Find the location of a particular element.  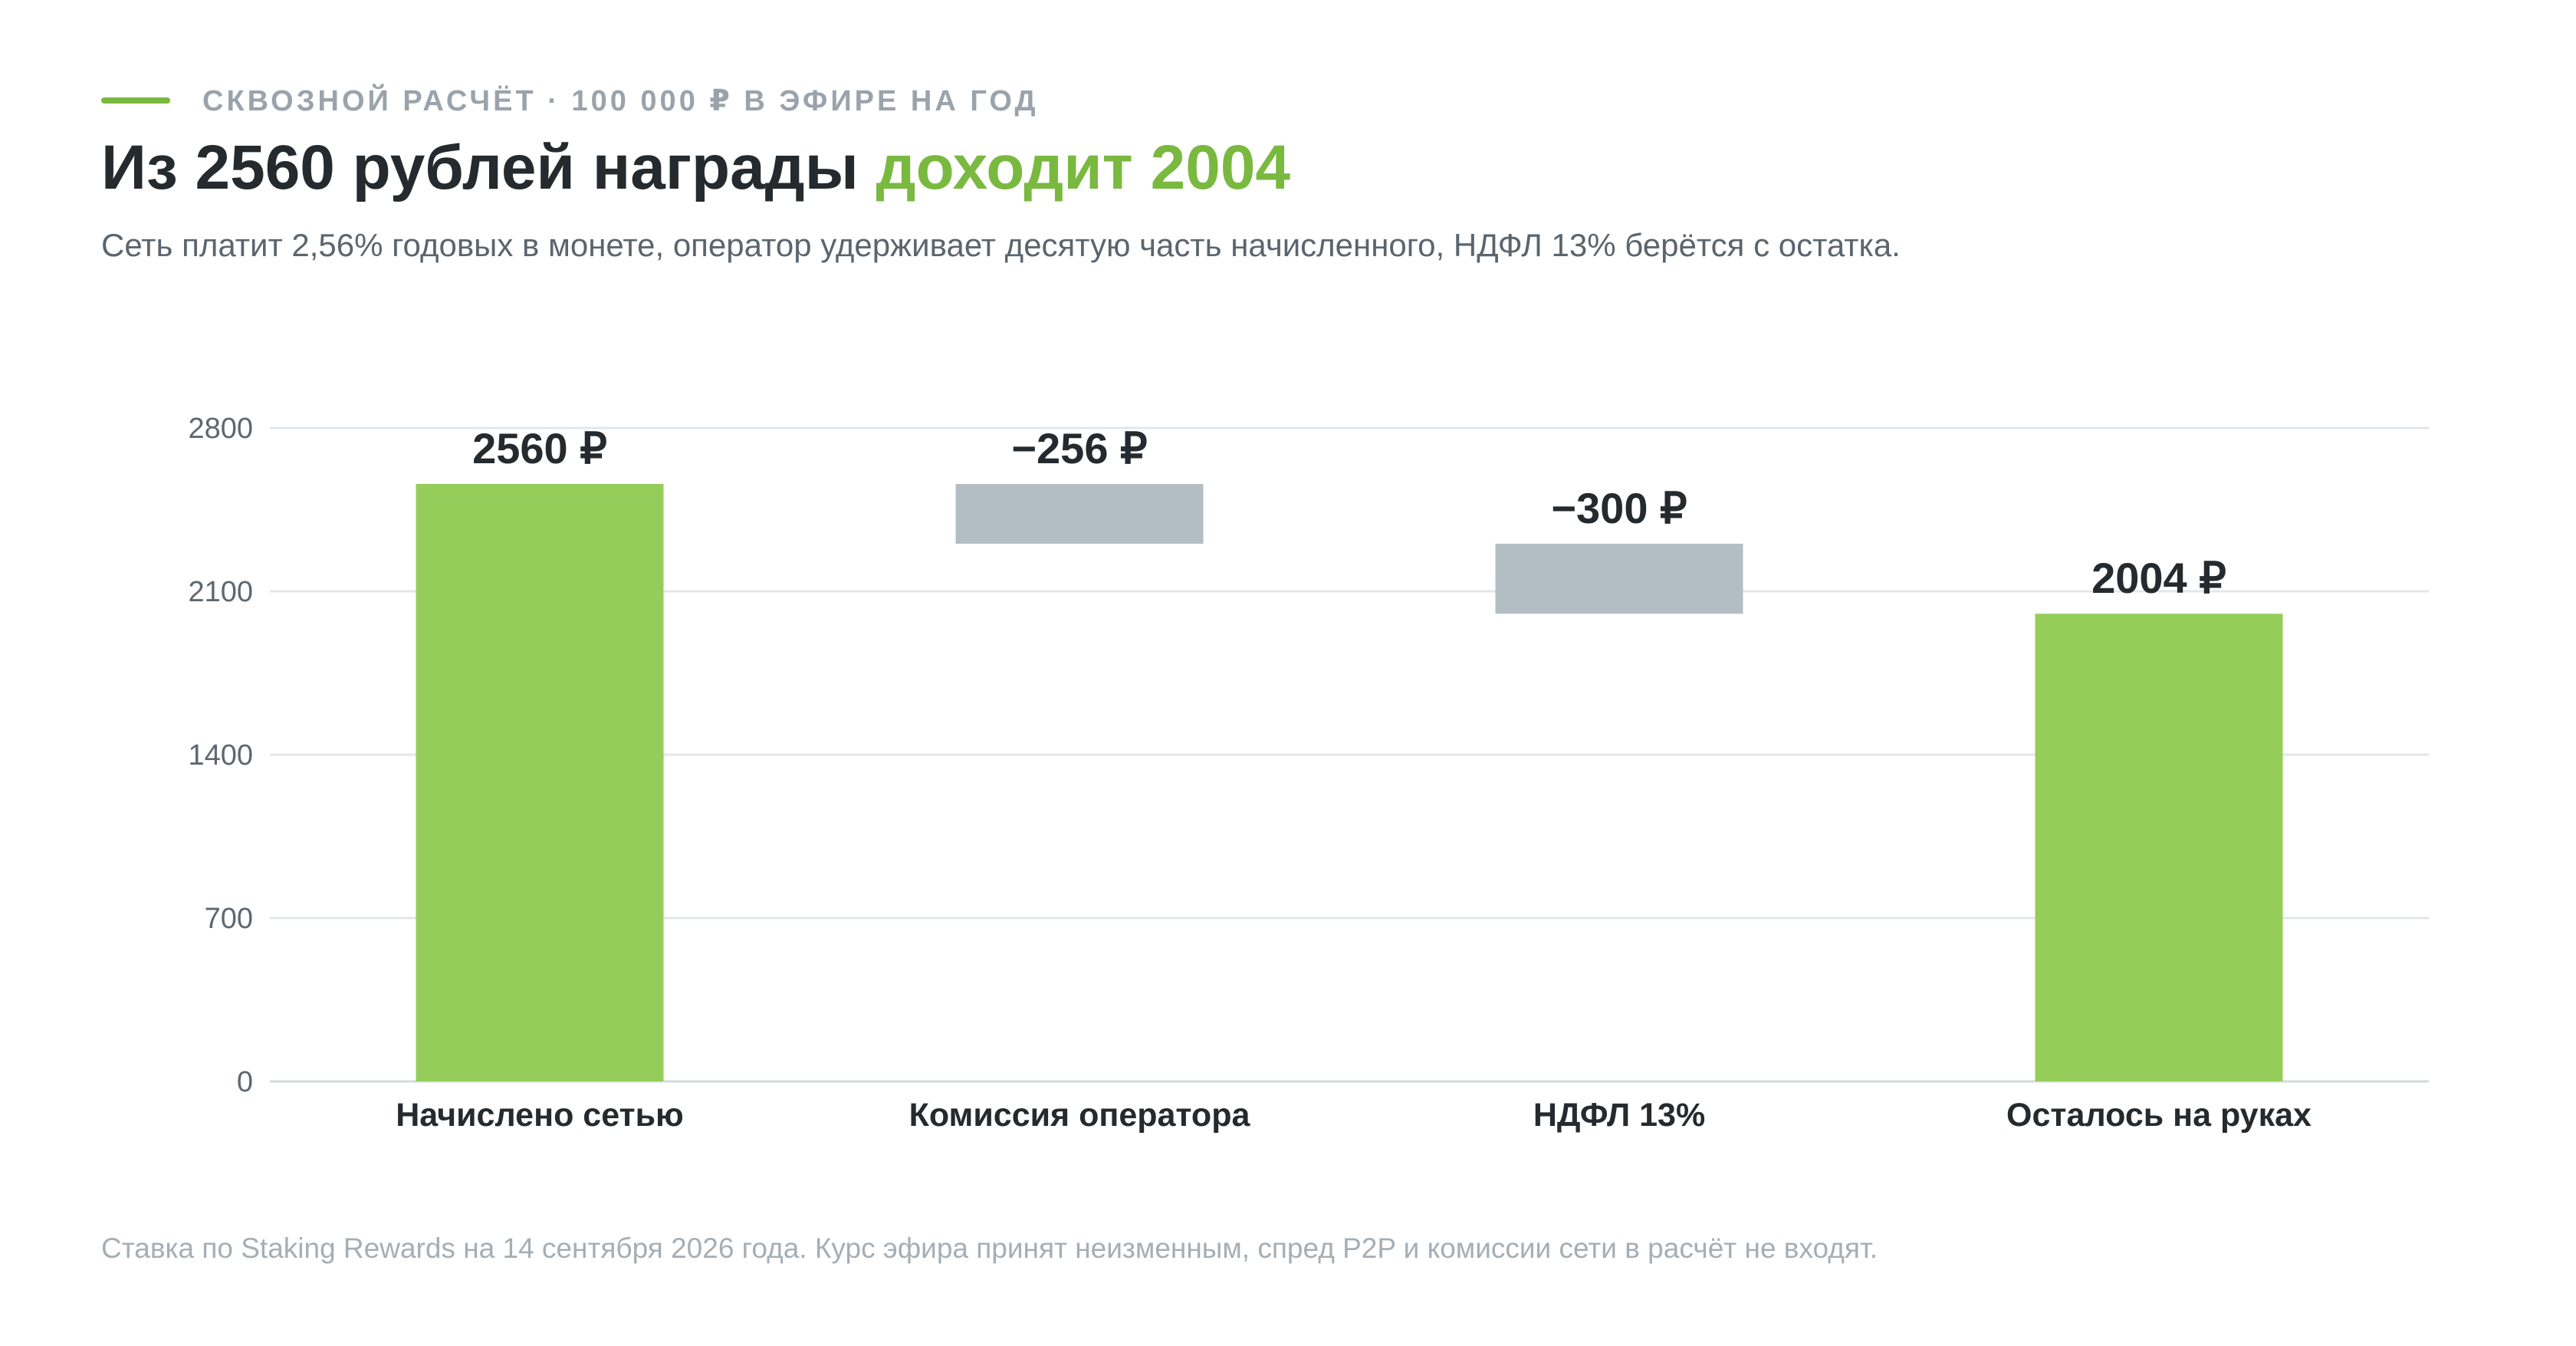

data-label: −256 ₽ is located at coordinates (1079, 448).